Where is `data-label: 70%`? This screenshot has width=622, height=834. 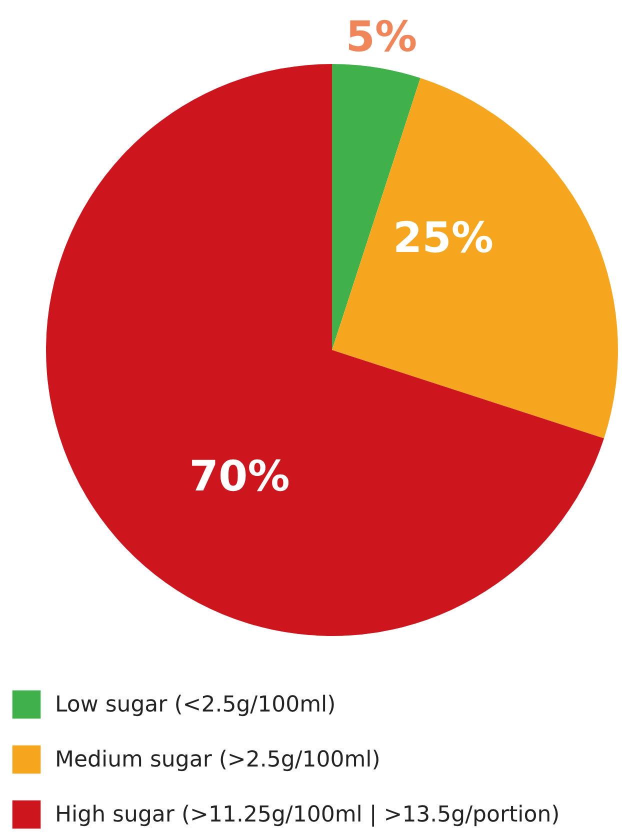
data-label: 70% is located at coordinates (239, 475).